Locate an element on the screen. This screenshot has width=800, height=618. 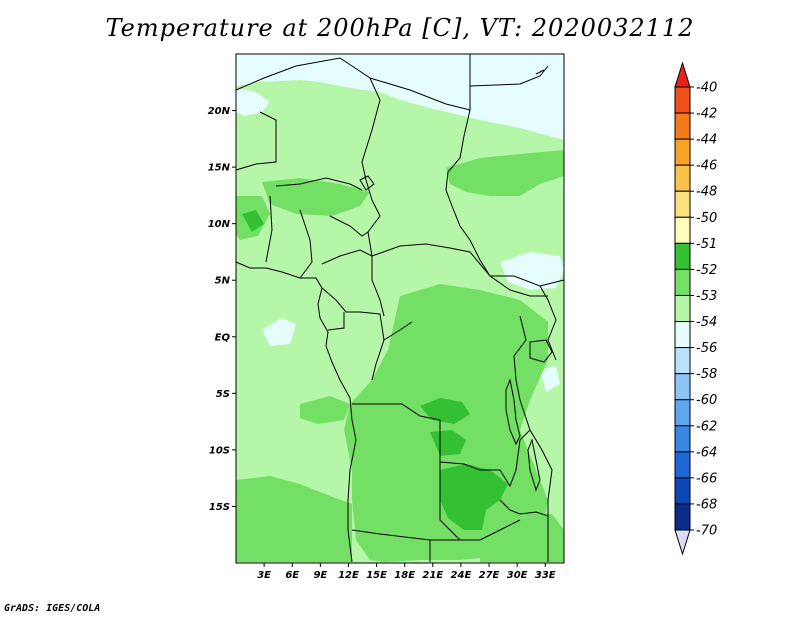
warm-region-south-east is located at coordinates (522, 537).